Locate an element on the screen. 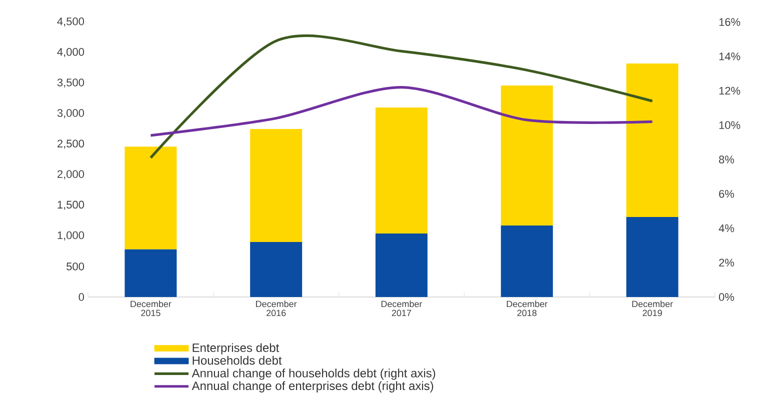 The width and height of the screenshot is (769, 410). line-series is located at coordinates (401, 111).